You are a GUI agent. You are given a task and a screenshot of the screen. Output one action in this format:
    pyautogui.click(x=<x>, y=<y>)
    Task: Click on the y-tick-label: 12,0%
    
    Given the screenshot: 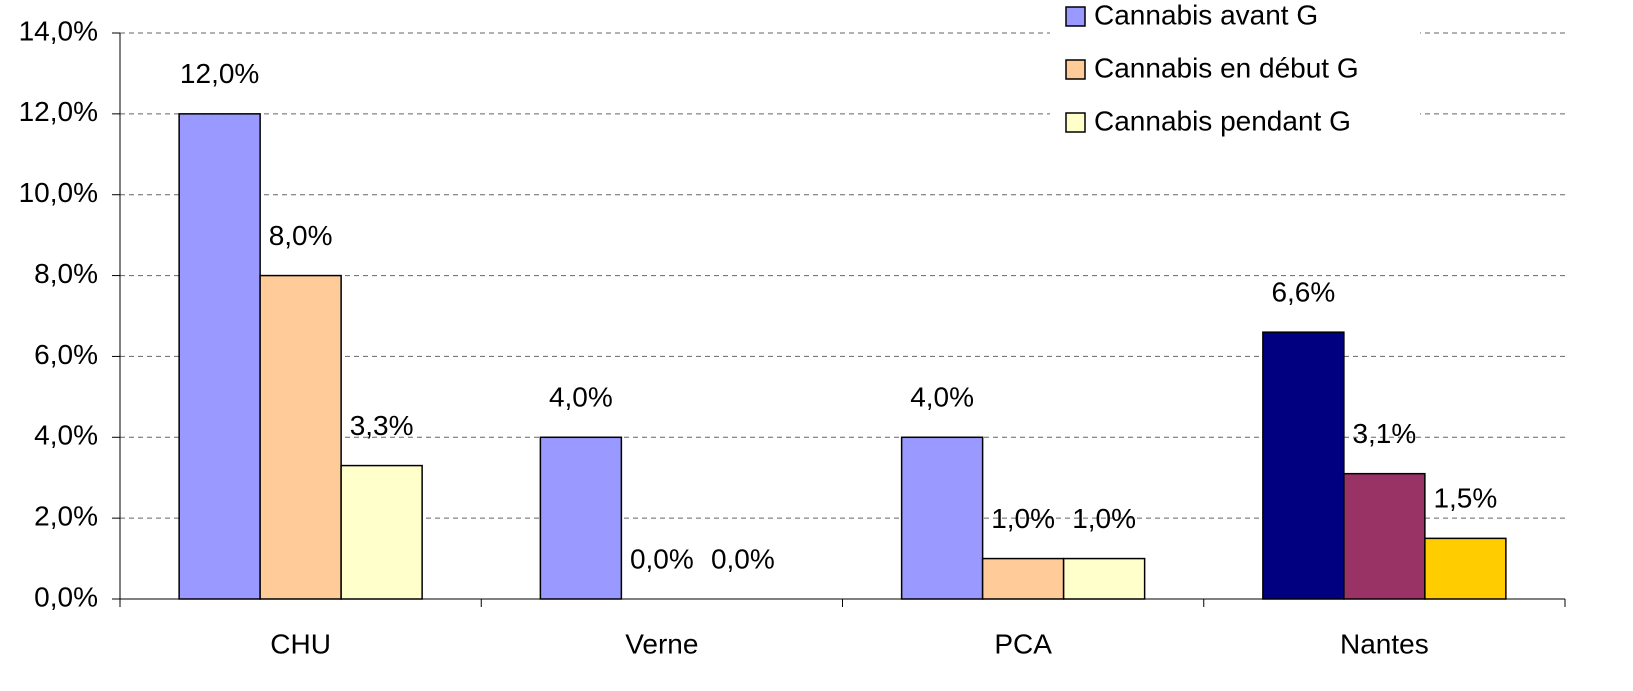 What is the action you would take?
    pyautogui.click(x=58, y=111)
    